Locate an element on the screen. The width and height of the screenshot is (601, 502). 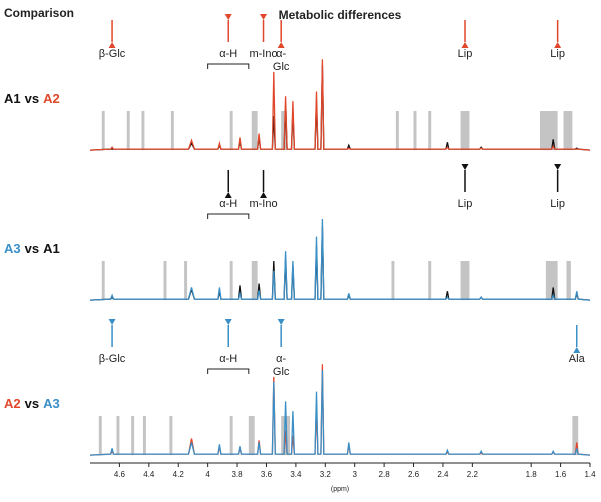
x-tick-label: 4.6 is located at coordinates (120, 474).